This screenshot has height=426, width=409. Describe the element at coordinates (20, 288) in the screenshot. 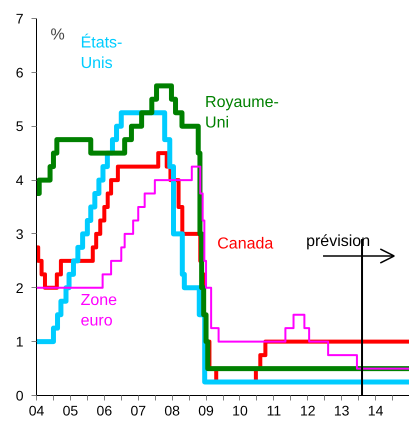

I see `y-tick-label: 2` at that location.